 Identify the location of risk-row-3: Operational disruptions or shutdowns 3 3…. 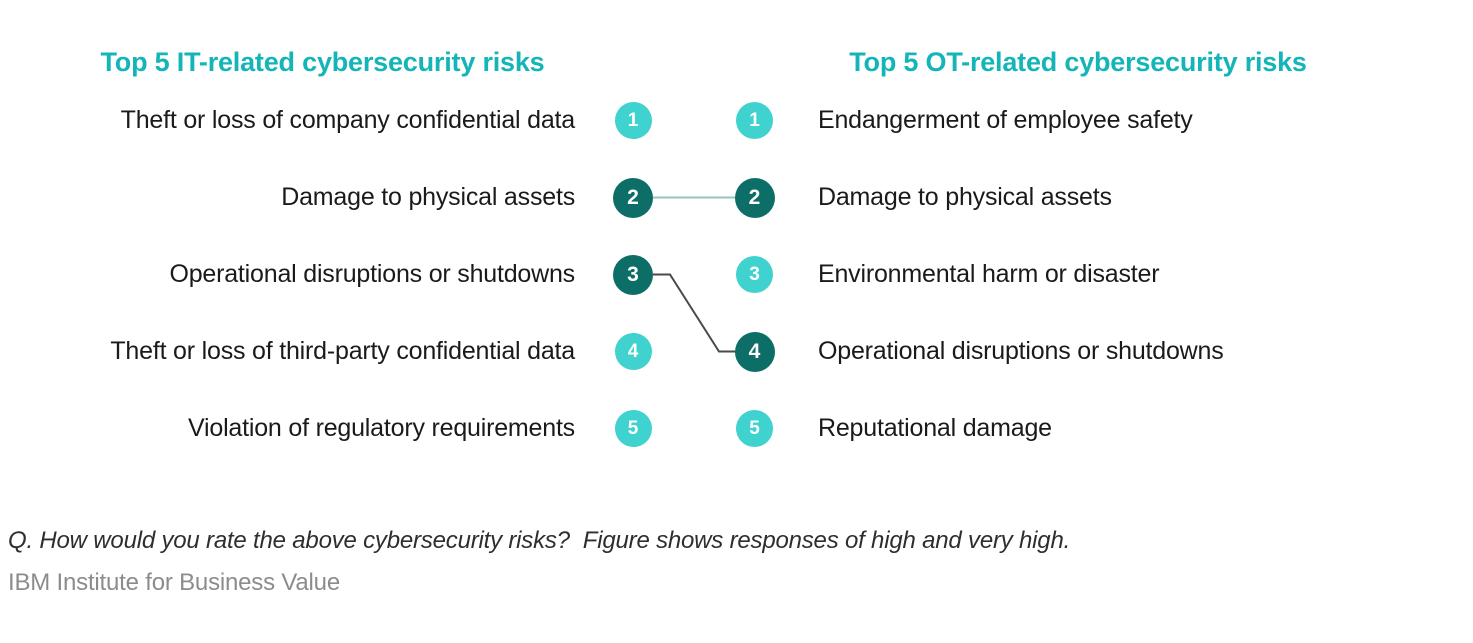
(736, 274).